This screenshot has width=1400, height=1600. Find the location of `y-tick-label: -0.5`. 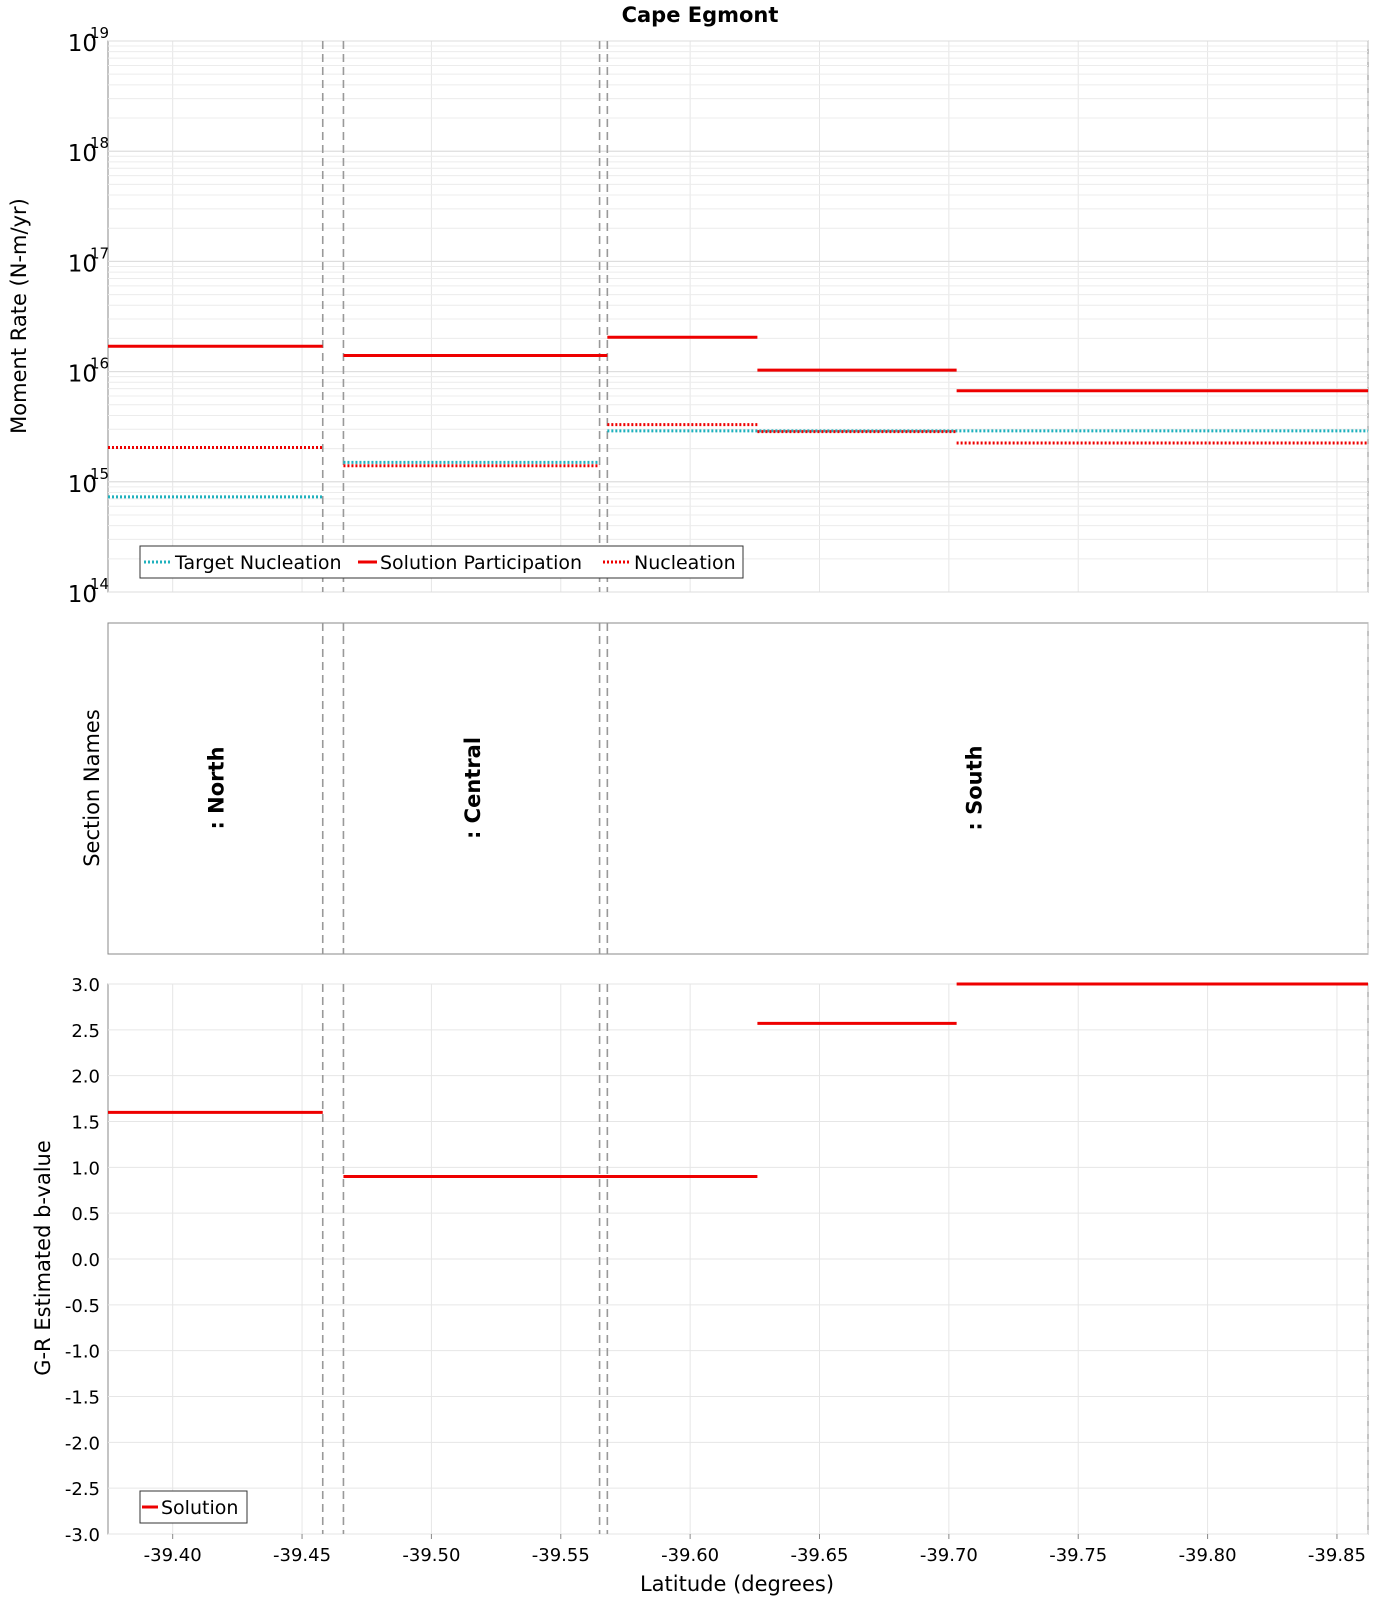

y-tick-label: -0.5 is located at coordinates (82, 1306).